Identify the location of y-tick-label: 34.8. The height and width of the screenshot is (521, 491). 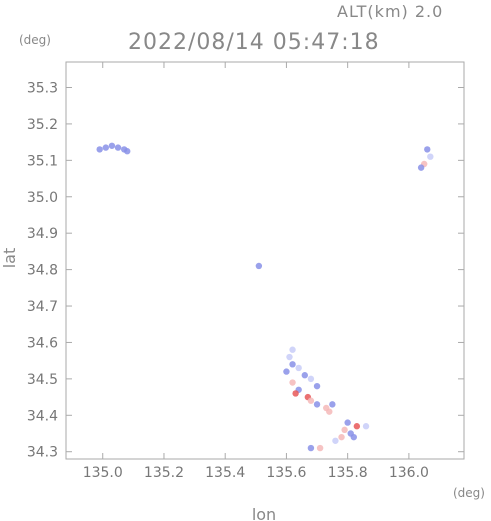
(42, 271).